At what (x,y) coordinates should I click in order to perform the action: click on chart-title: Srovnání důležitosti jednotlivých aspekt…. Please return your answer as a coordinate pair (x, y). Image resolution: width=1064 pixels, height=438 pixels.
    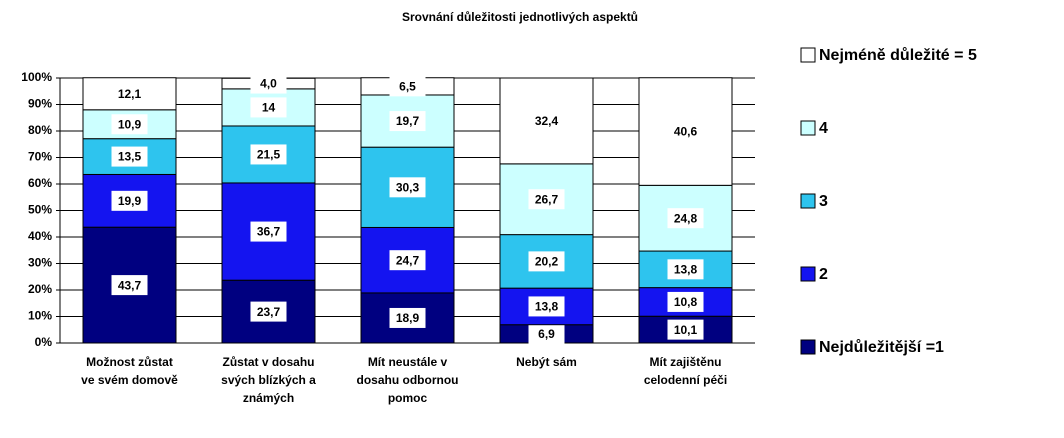
    Looking at the image, I should click on (520, 17).